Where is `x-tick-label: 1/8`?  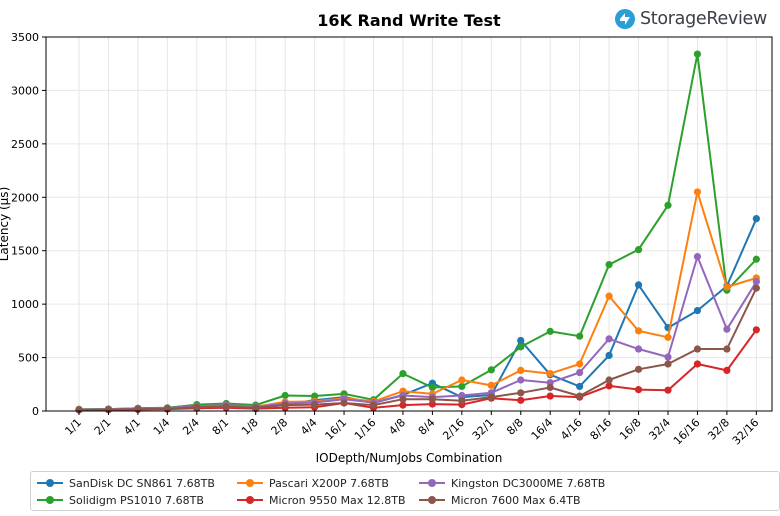 x-tick-label: 1/8 is located at coordinates (250, 427).